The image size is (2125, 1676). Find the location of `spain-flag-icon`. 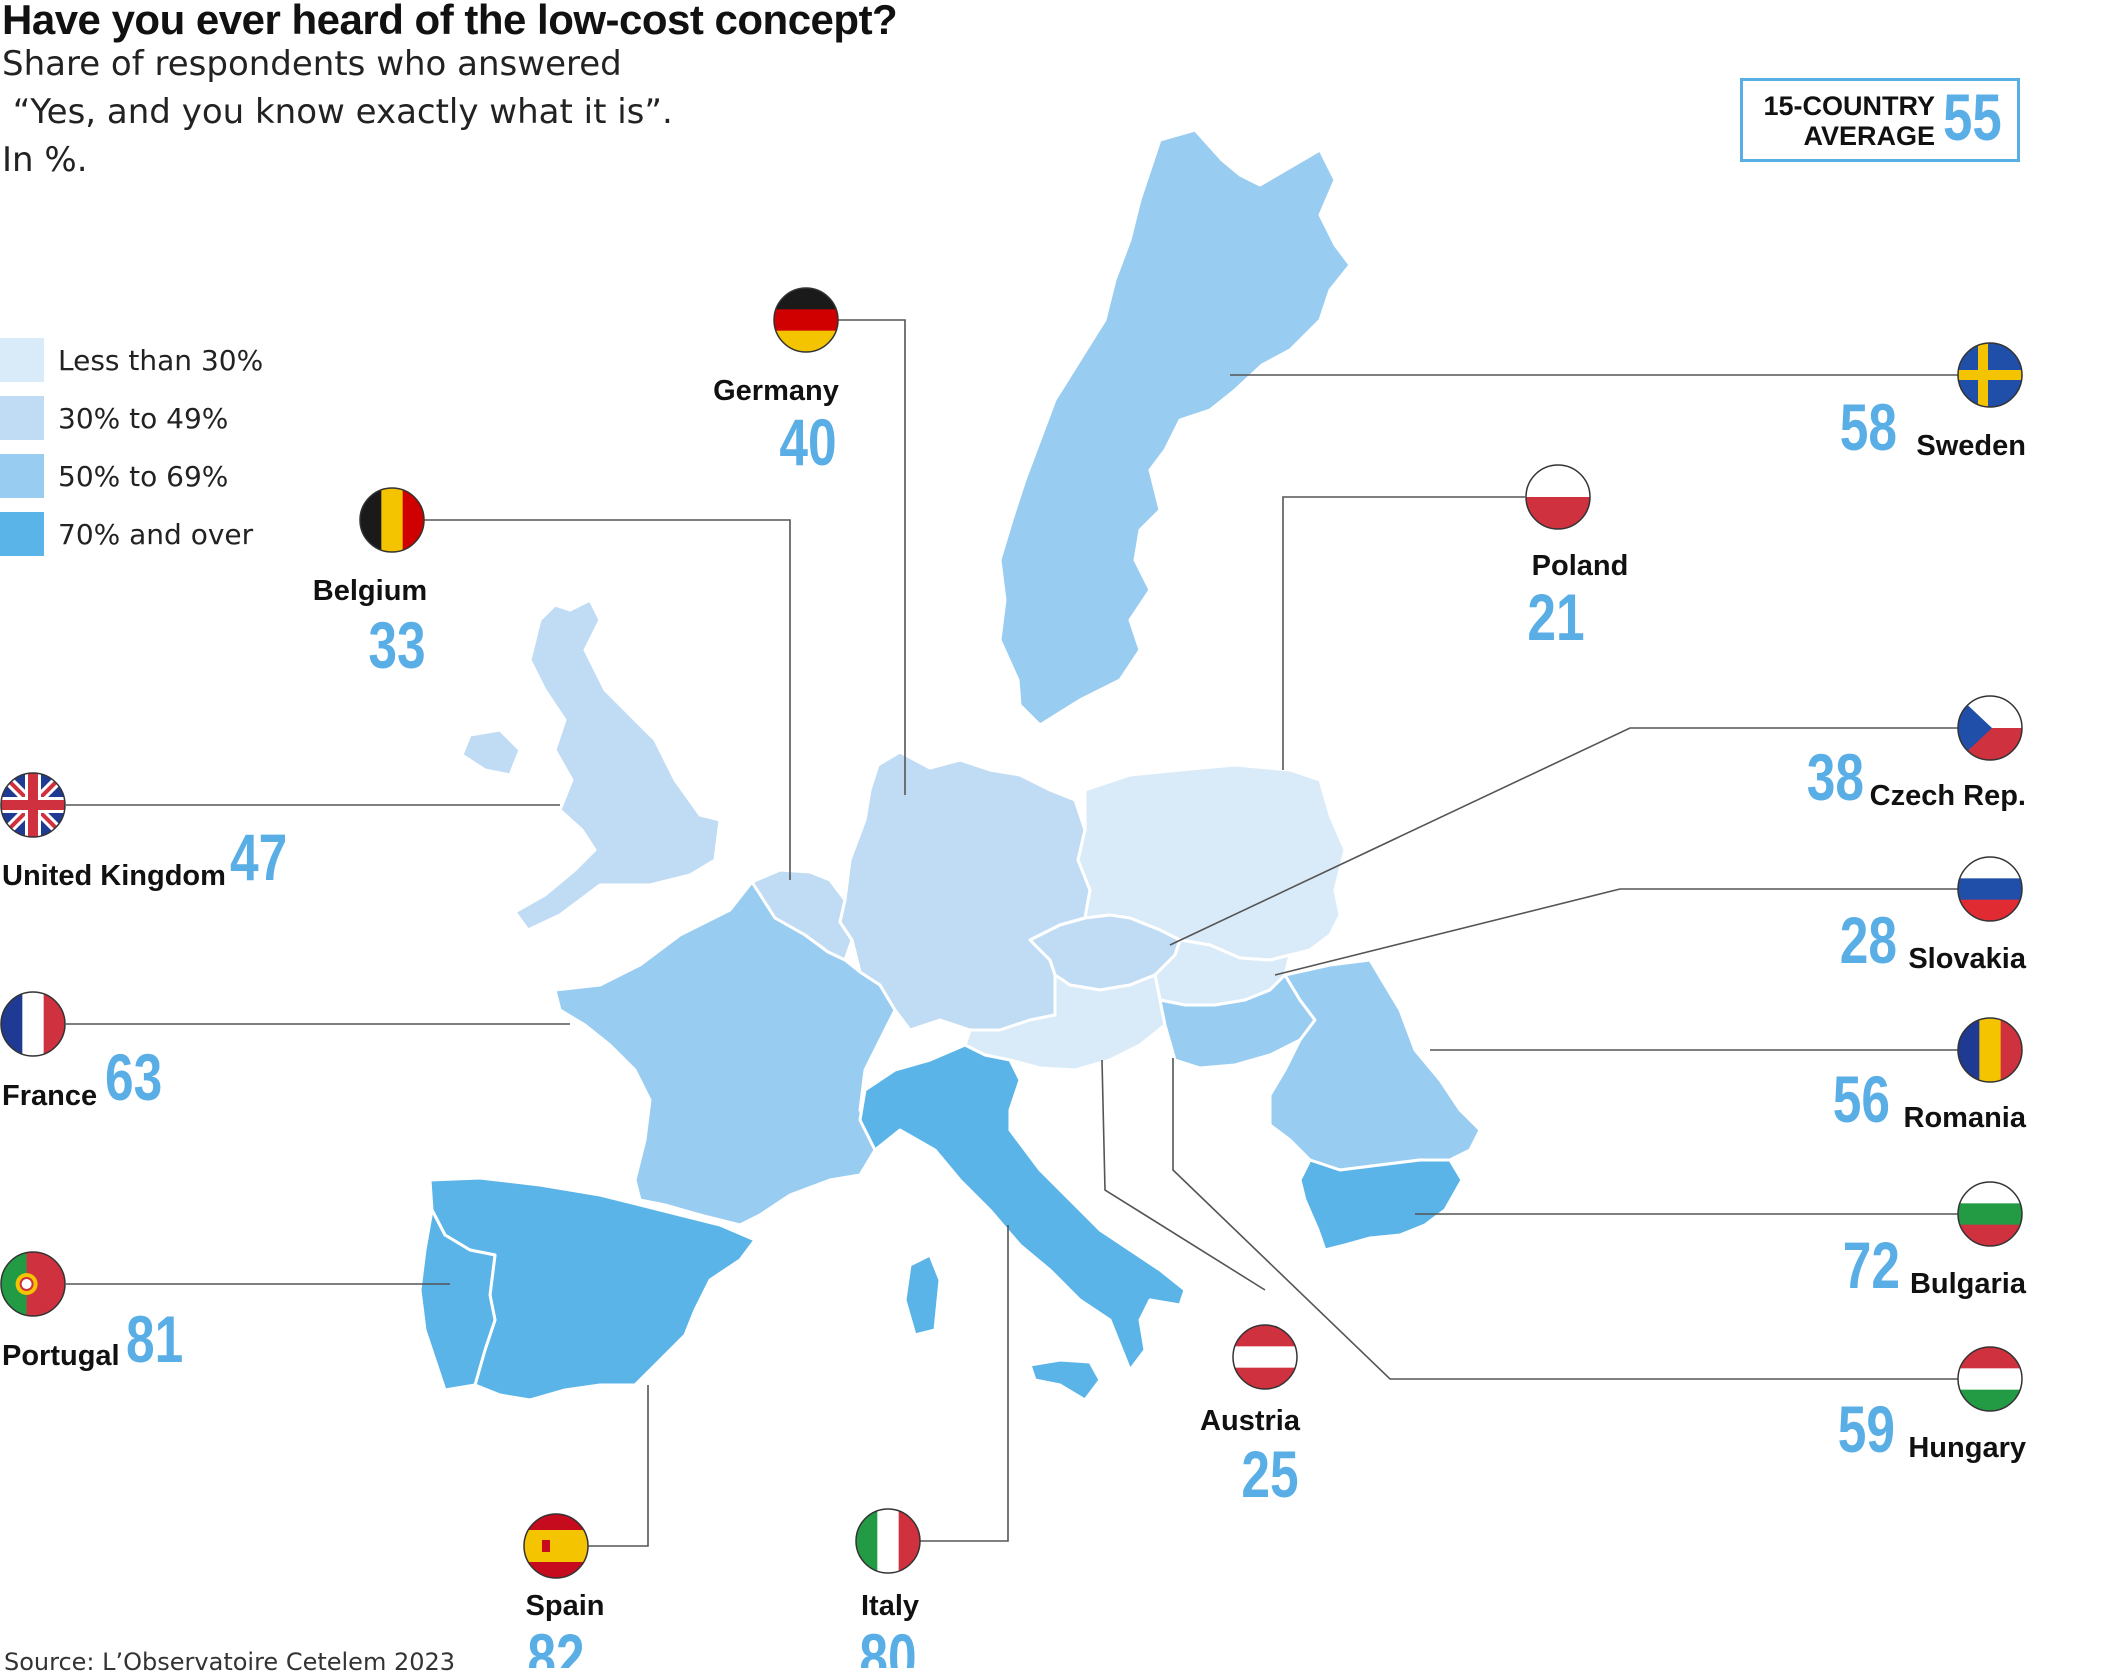

spain-flag-icon is located at coordinates (556, 1546).